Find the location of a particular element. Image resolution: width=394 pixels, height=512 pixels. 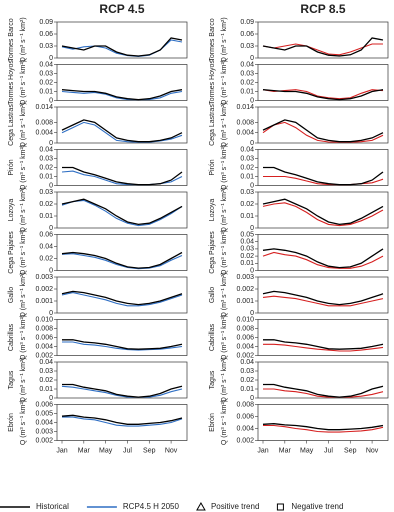

y-tick-label: 0.05 is located at coordinates (247, 234).